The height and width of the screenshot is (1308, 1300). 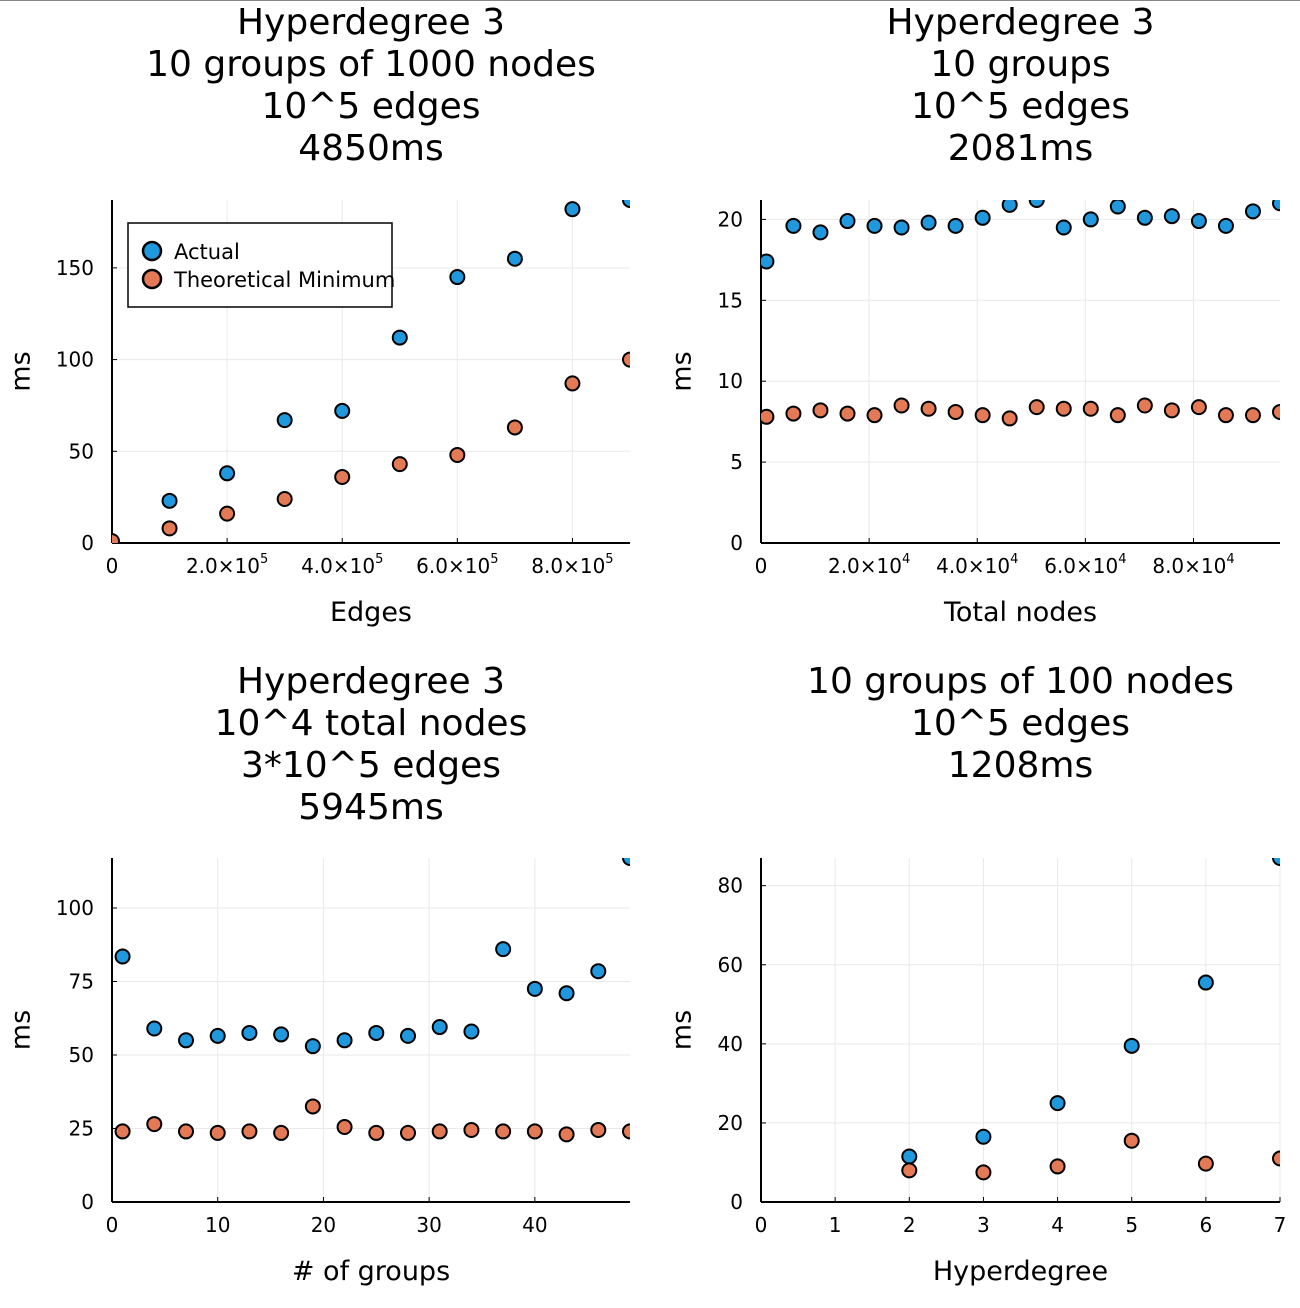 I want to click on top-border, so click(x=650, y=0).